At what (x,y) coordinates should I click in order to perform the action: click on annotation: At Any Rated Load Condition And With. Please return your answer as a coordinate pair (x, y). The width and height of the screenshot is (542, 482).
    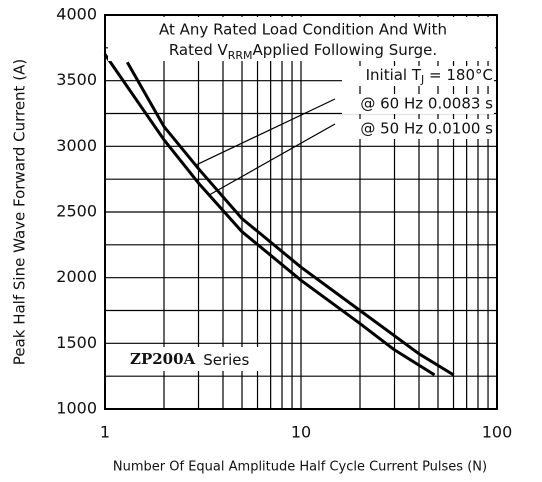
    Looking at the image, I should click on (303, 30).